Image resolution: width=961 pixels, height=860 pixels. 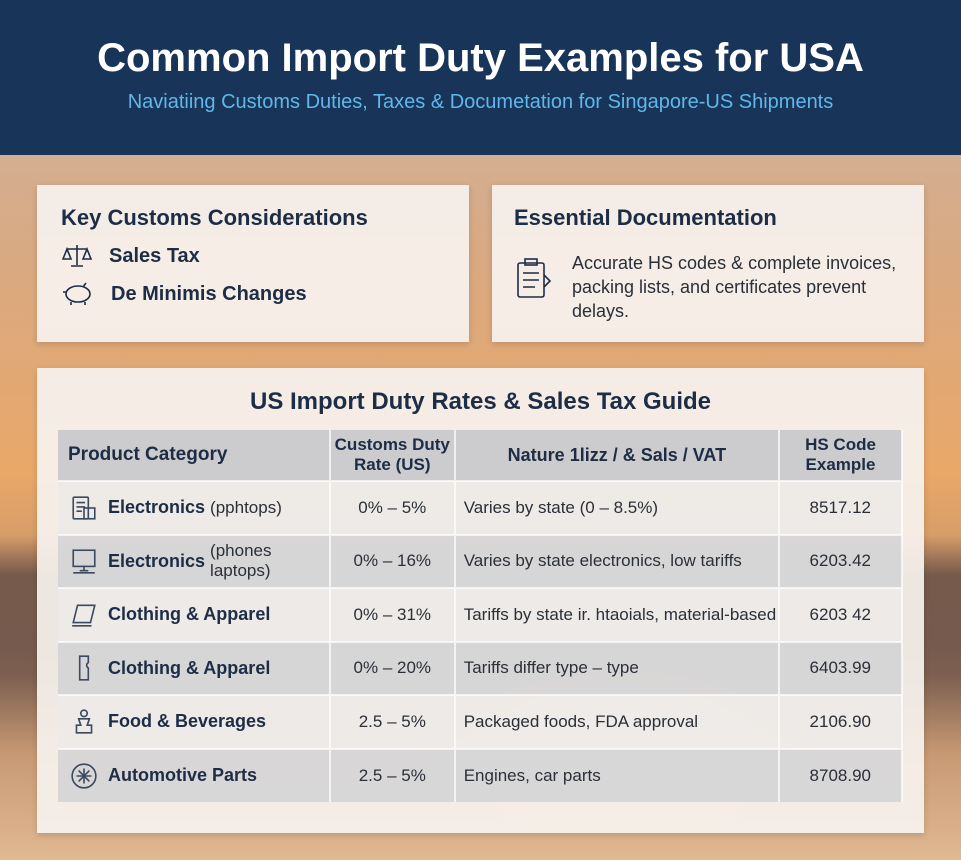 What do you see at coordinates (645, 217) in the screenshot?
I see `documentation-title: Essential Documentation` at bounding box center [645, 217].